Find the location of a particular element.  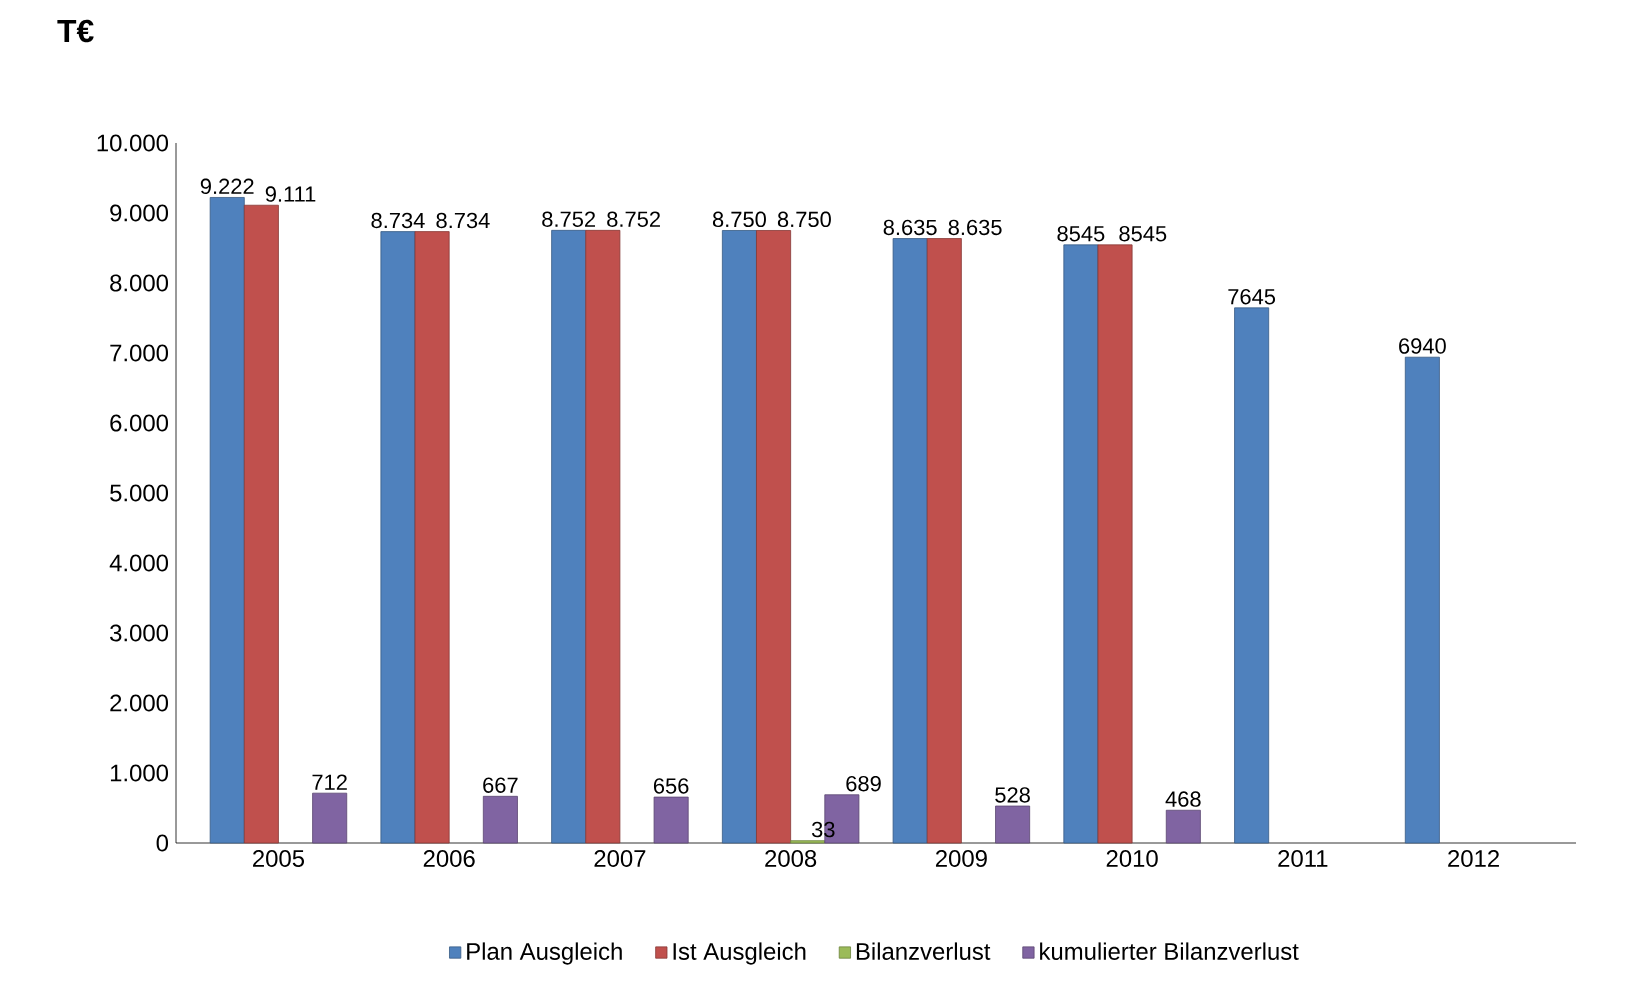

x-tick-label: 2005 is located at coordinates (279, 858).